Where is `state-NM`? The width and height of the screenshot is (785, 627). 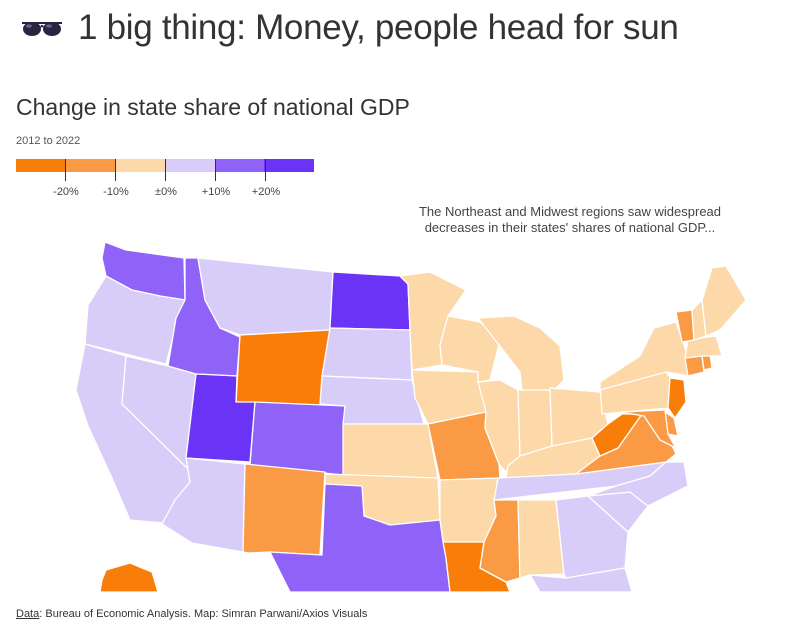
state-NM is located at coordinates (284, 509).